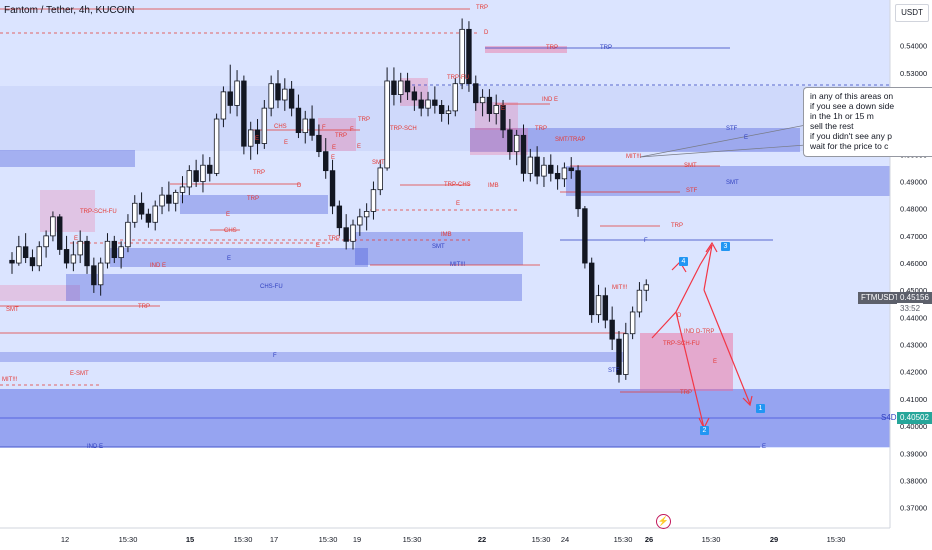 This screenshot has width=932, height=550. I want to click on countdown-tag: 33:52, so click(910, 309).